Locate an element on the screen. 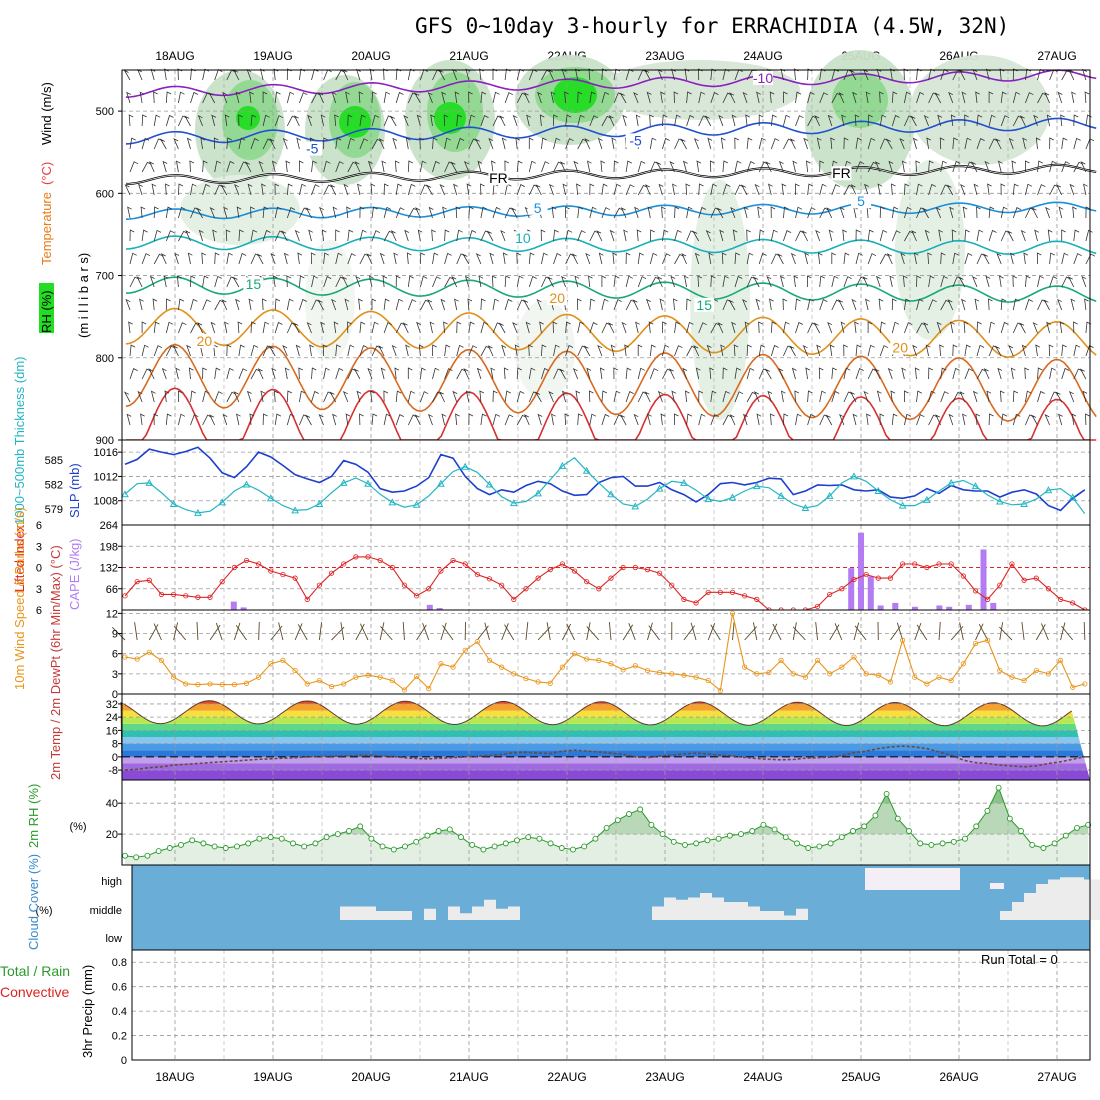 This screenshot has height=1100, width=1100. tick-label: 0 is located at coordinates (115, 758).